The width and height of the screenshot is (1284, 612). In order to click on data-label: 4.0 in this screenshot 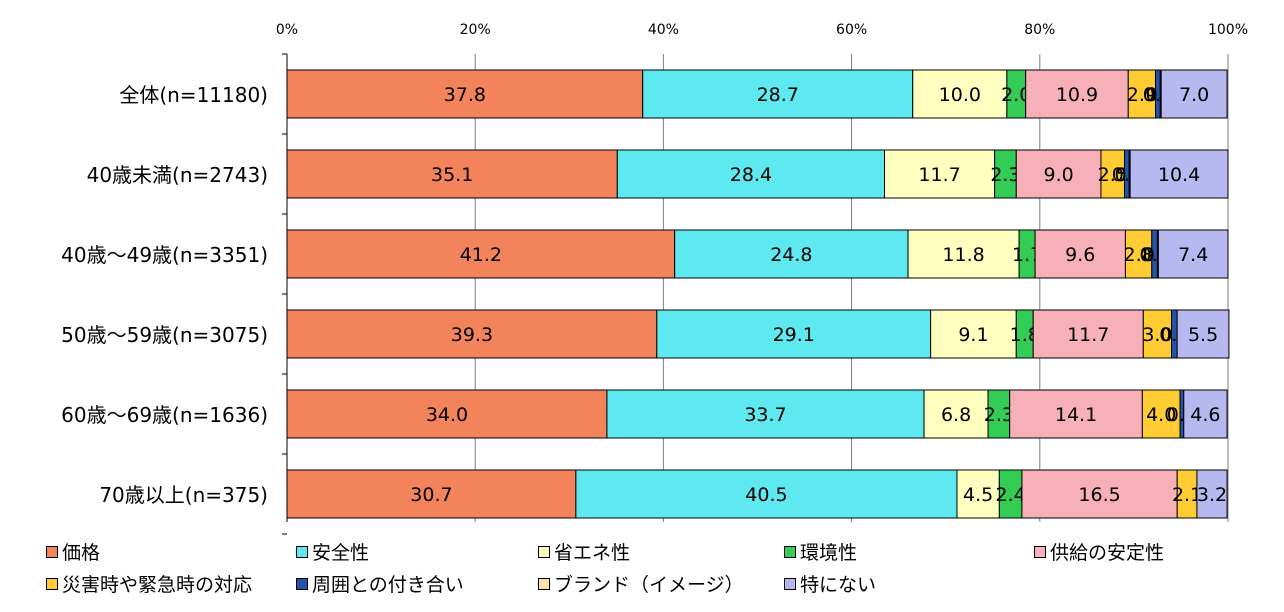, I will do `click(1161, 415)`.